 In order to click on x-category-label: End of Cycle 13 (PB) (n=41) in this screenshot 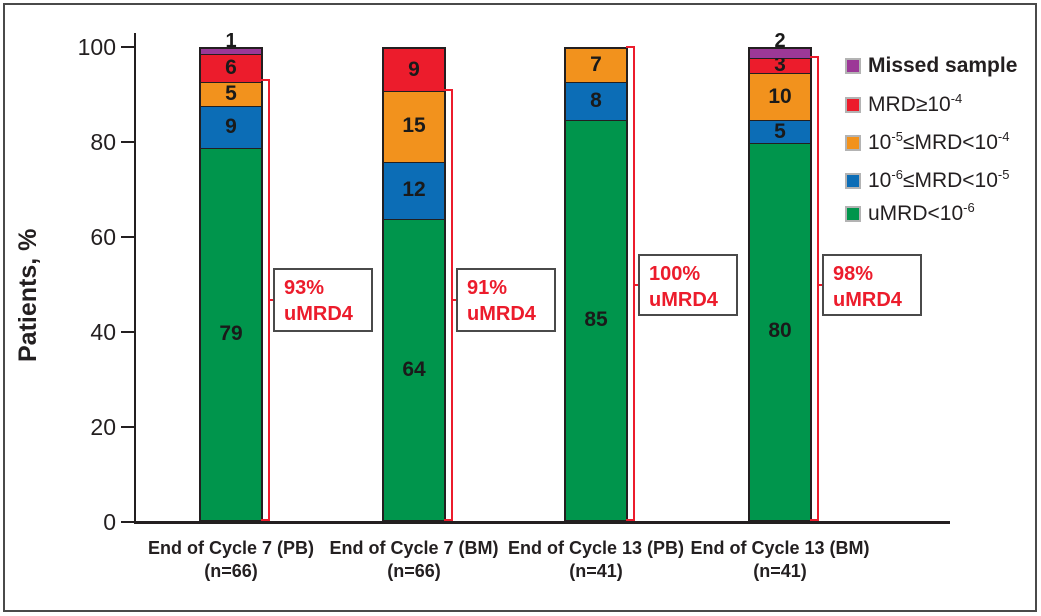, I will do `click(596, 560)`.